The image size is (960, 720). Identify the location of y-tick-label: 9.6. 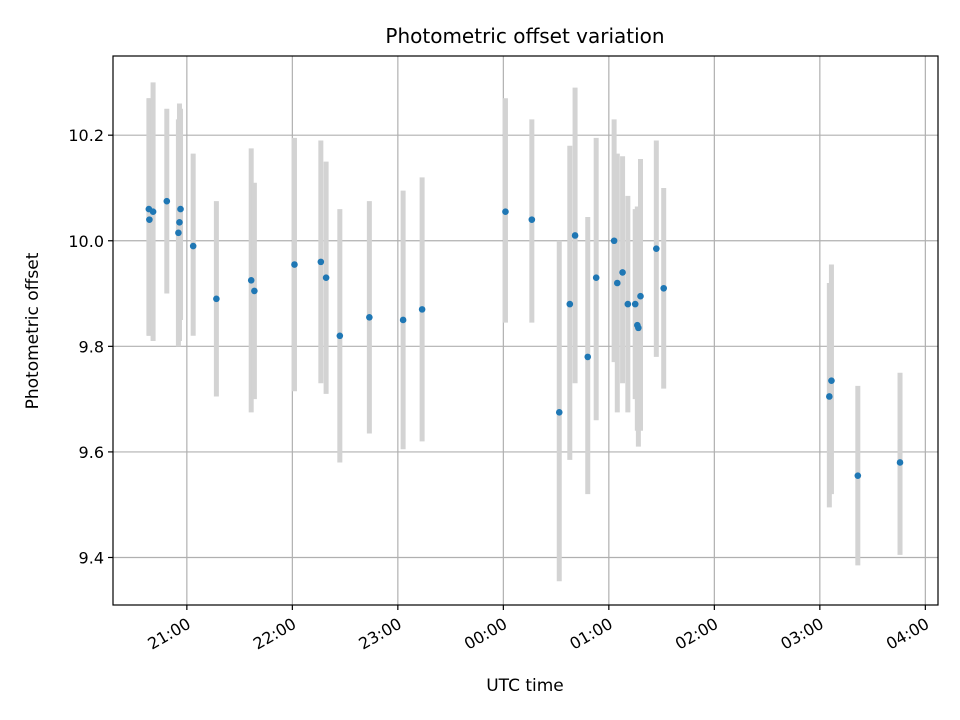
(91, 452).